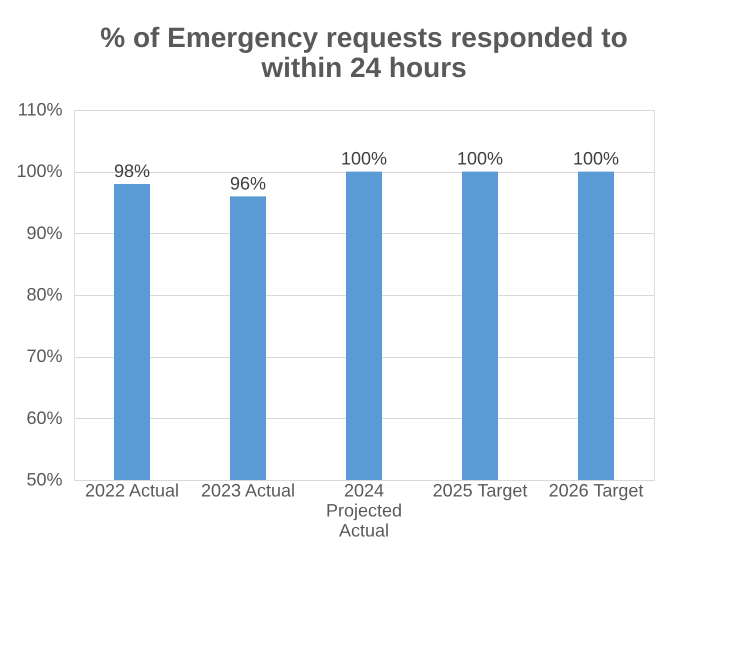  Describe the element at coordinates (132, 490) in the screenshot. I see `x-tick-label: 2022 Actual` at that location.